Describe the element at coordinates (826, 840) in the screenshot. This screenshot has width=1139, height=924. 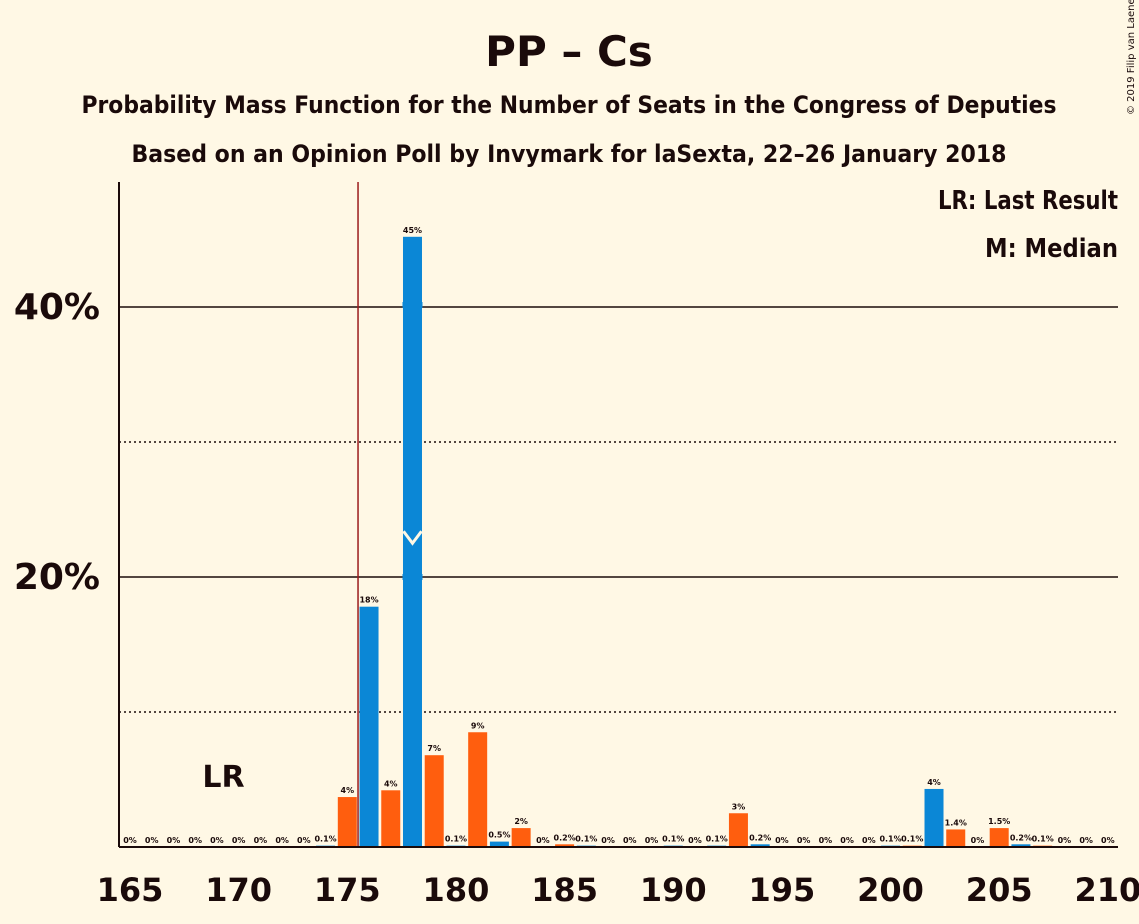
I see `bar-label-197: 0%` at that location.